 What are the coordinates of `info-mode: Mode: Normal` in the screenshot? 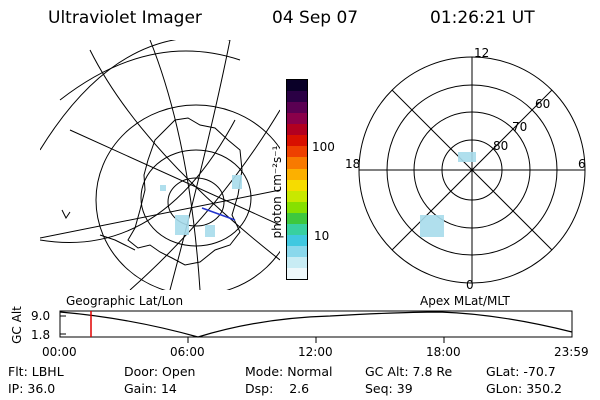 It's located at (289, 371).